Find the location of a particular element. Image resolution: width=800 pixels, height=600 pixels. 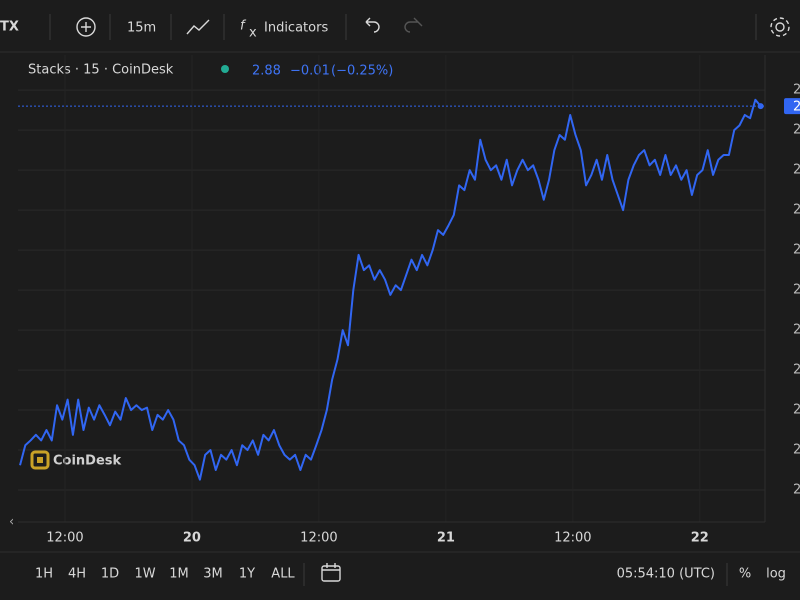

range-button: 1Y is located at coordinates (247, 574).